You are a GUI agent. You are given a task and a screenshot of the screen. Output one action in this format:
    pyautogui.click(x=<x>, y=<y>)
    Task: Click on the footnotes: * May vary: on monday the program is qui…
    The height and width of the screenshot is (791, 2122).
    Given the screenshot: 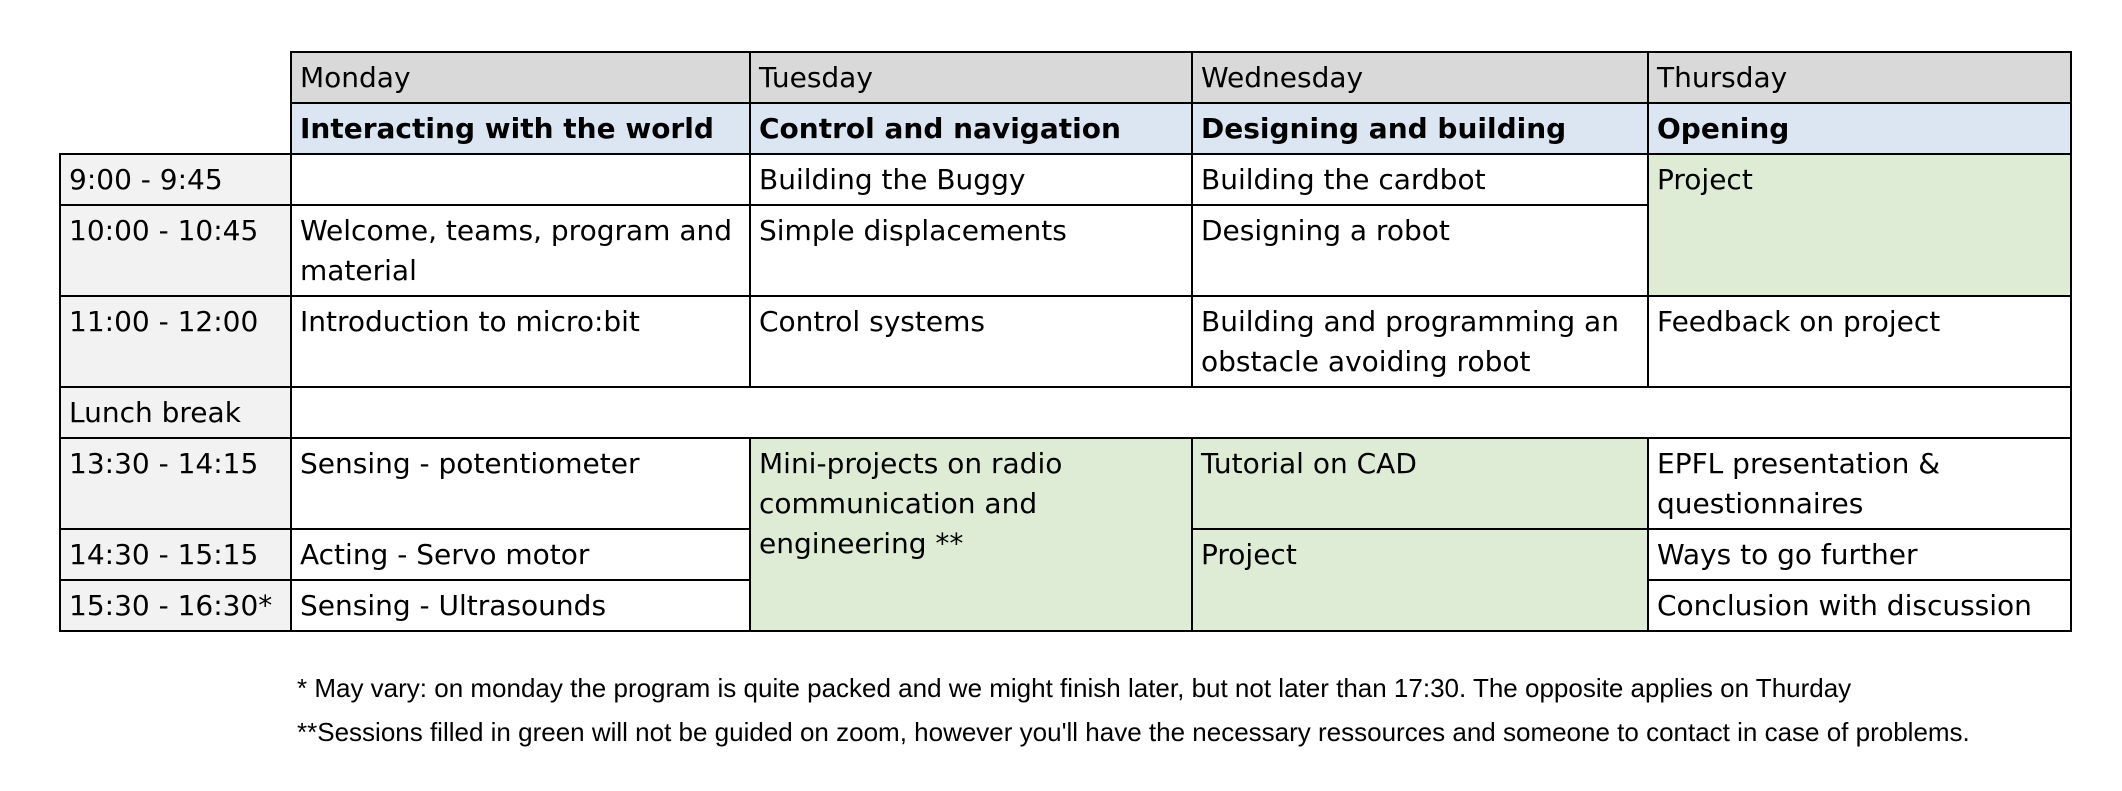 What is the action you would take?
    pyautogui.click(x=1133, y=710)
    